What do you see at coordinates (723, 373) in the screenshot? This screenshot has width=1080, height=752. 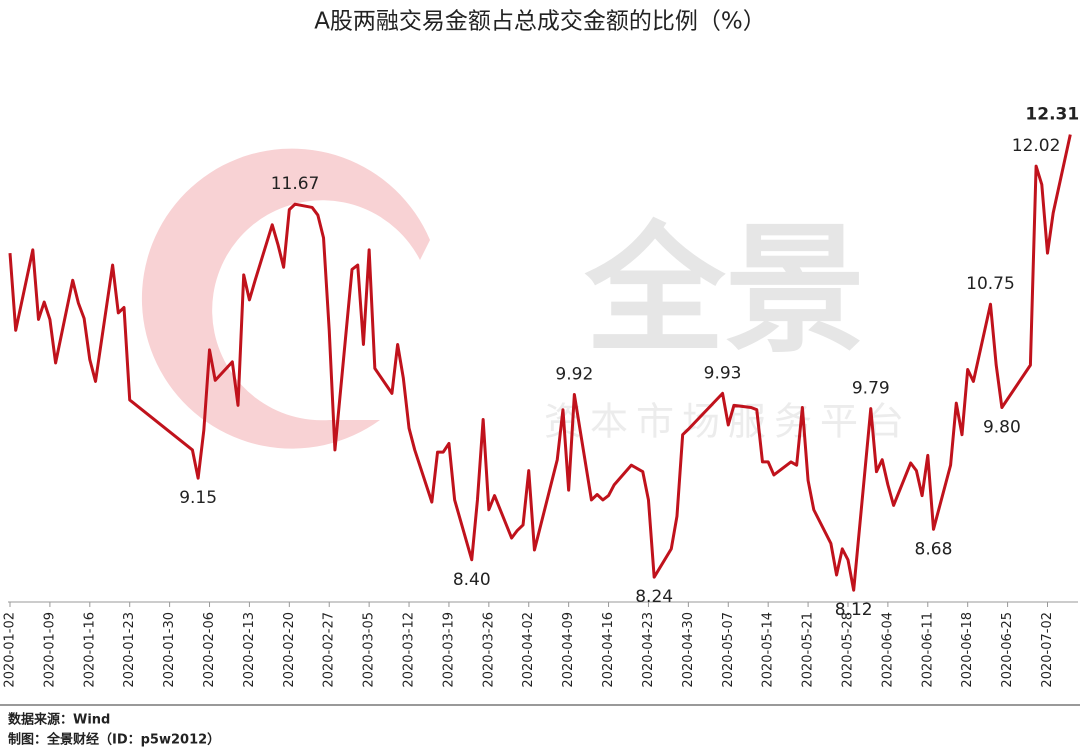 I see `data-label: 9.93` at bounding box center [723, 373].